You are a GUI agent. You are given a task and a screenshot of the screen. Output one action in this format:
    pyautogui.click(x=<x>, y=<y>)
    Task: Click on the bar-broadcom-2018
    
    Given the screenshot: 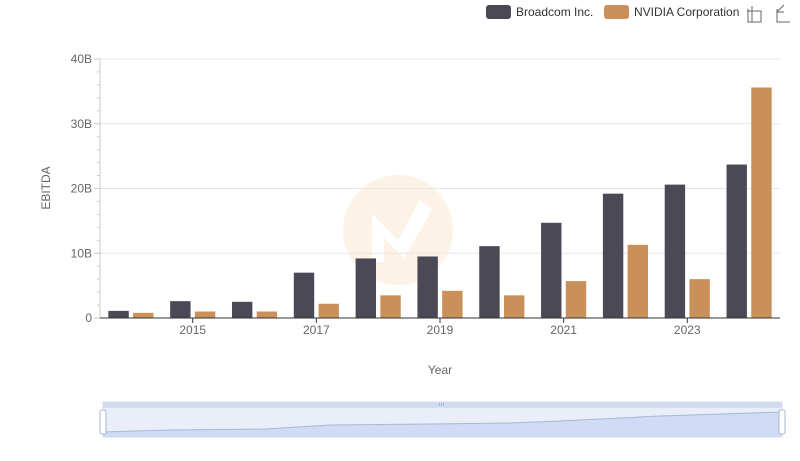 What is the action you would take?
    pyautogui.click(x=366, y=288)
    